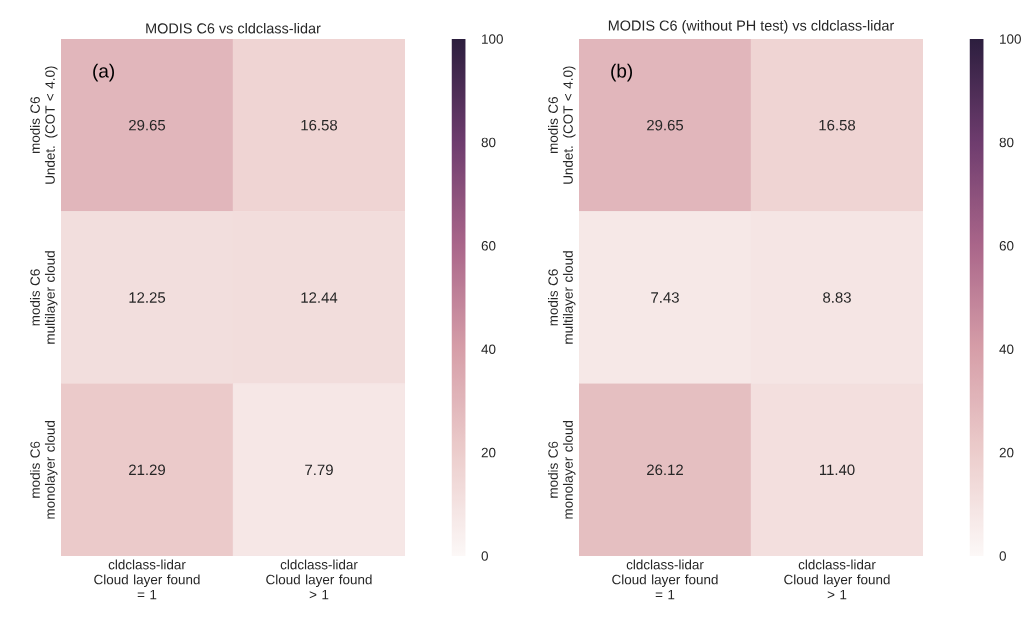 Image resolution: width=1027 pixels, height=623 pixels. What do you see at coordinates (319, 470) in the screenshot?
I see `data-label: 7.79` at bounding box center [319, 470].